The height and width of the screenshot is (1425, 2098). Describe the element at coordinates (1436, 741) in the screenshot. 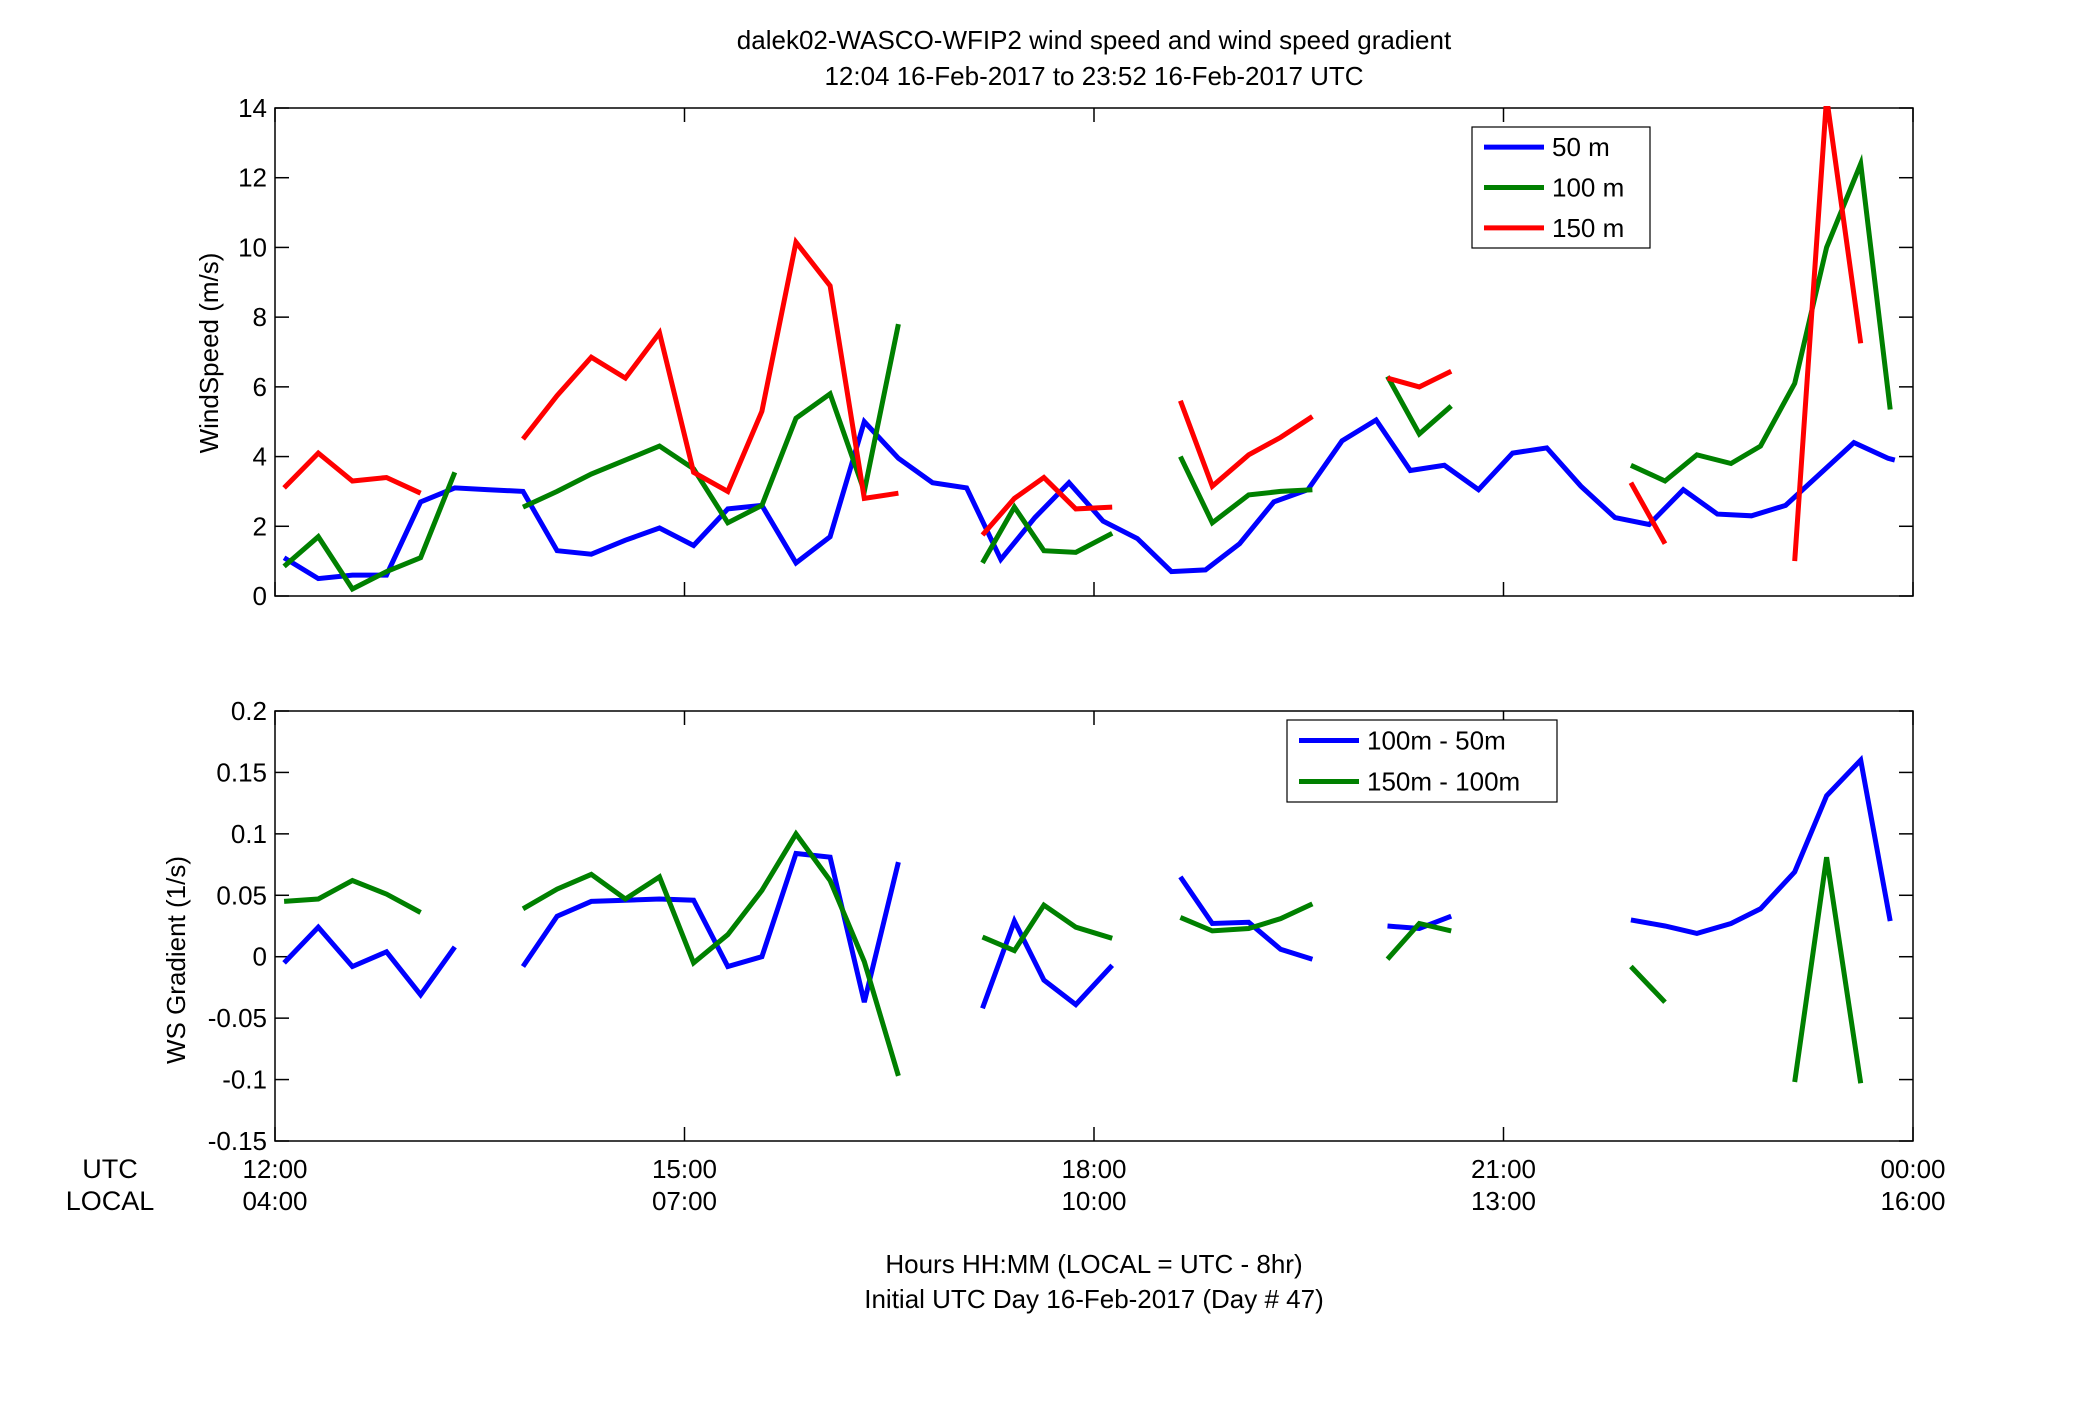

I see `legend-label: 100m - 50m` at that location.